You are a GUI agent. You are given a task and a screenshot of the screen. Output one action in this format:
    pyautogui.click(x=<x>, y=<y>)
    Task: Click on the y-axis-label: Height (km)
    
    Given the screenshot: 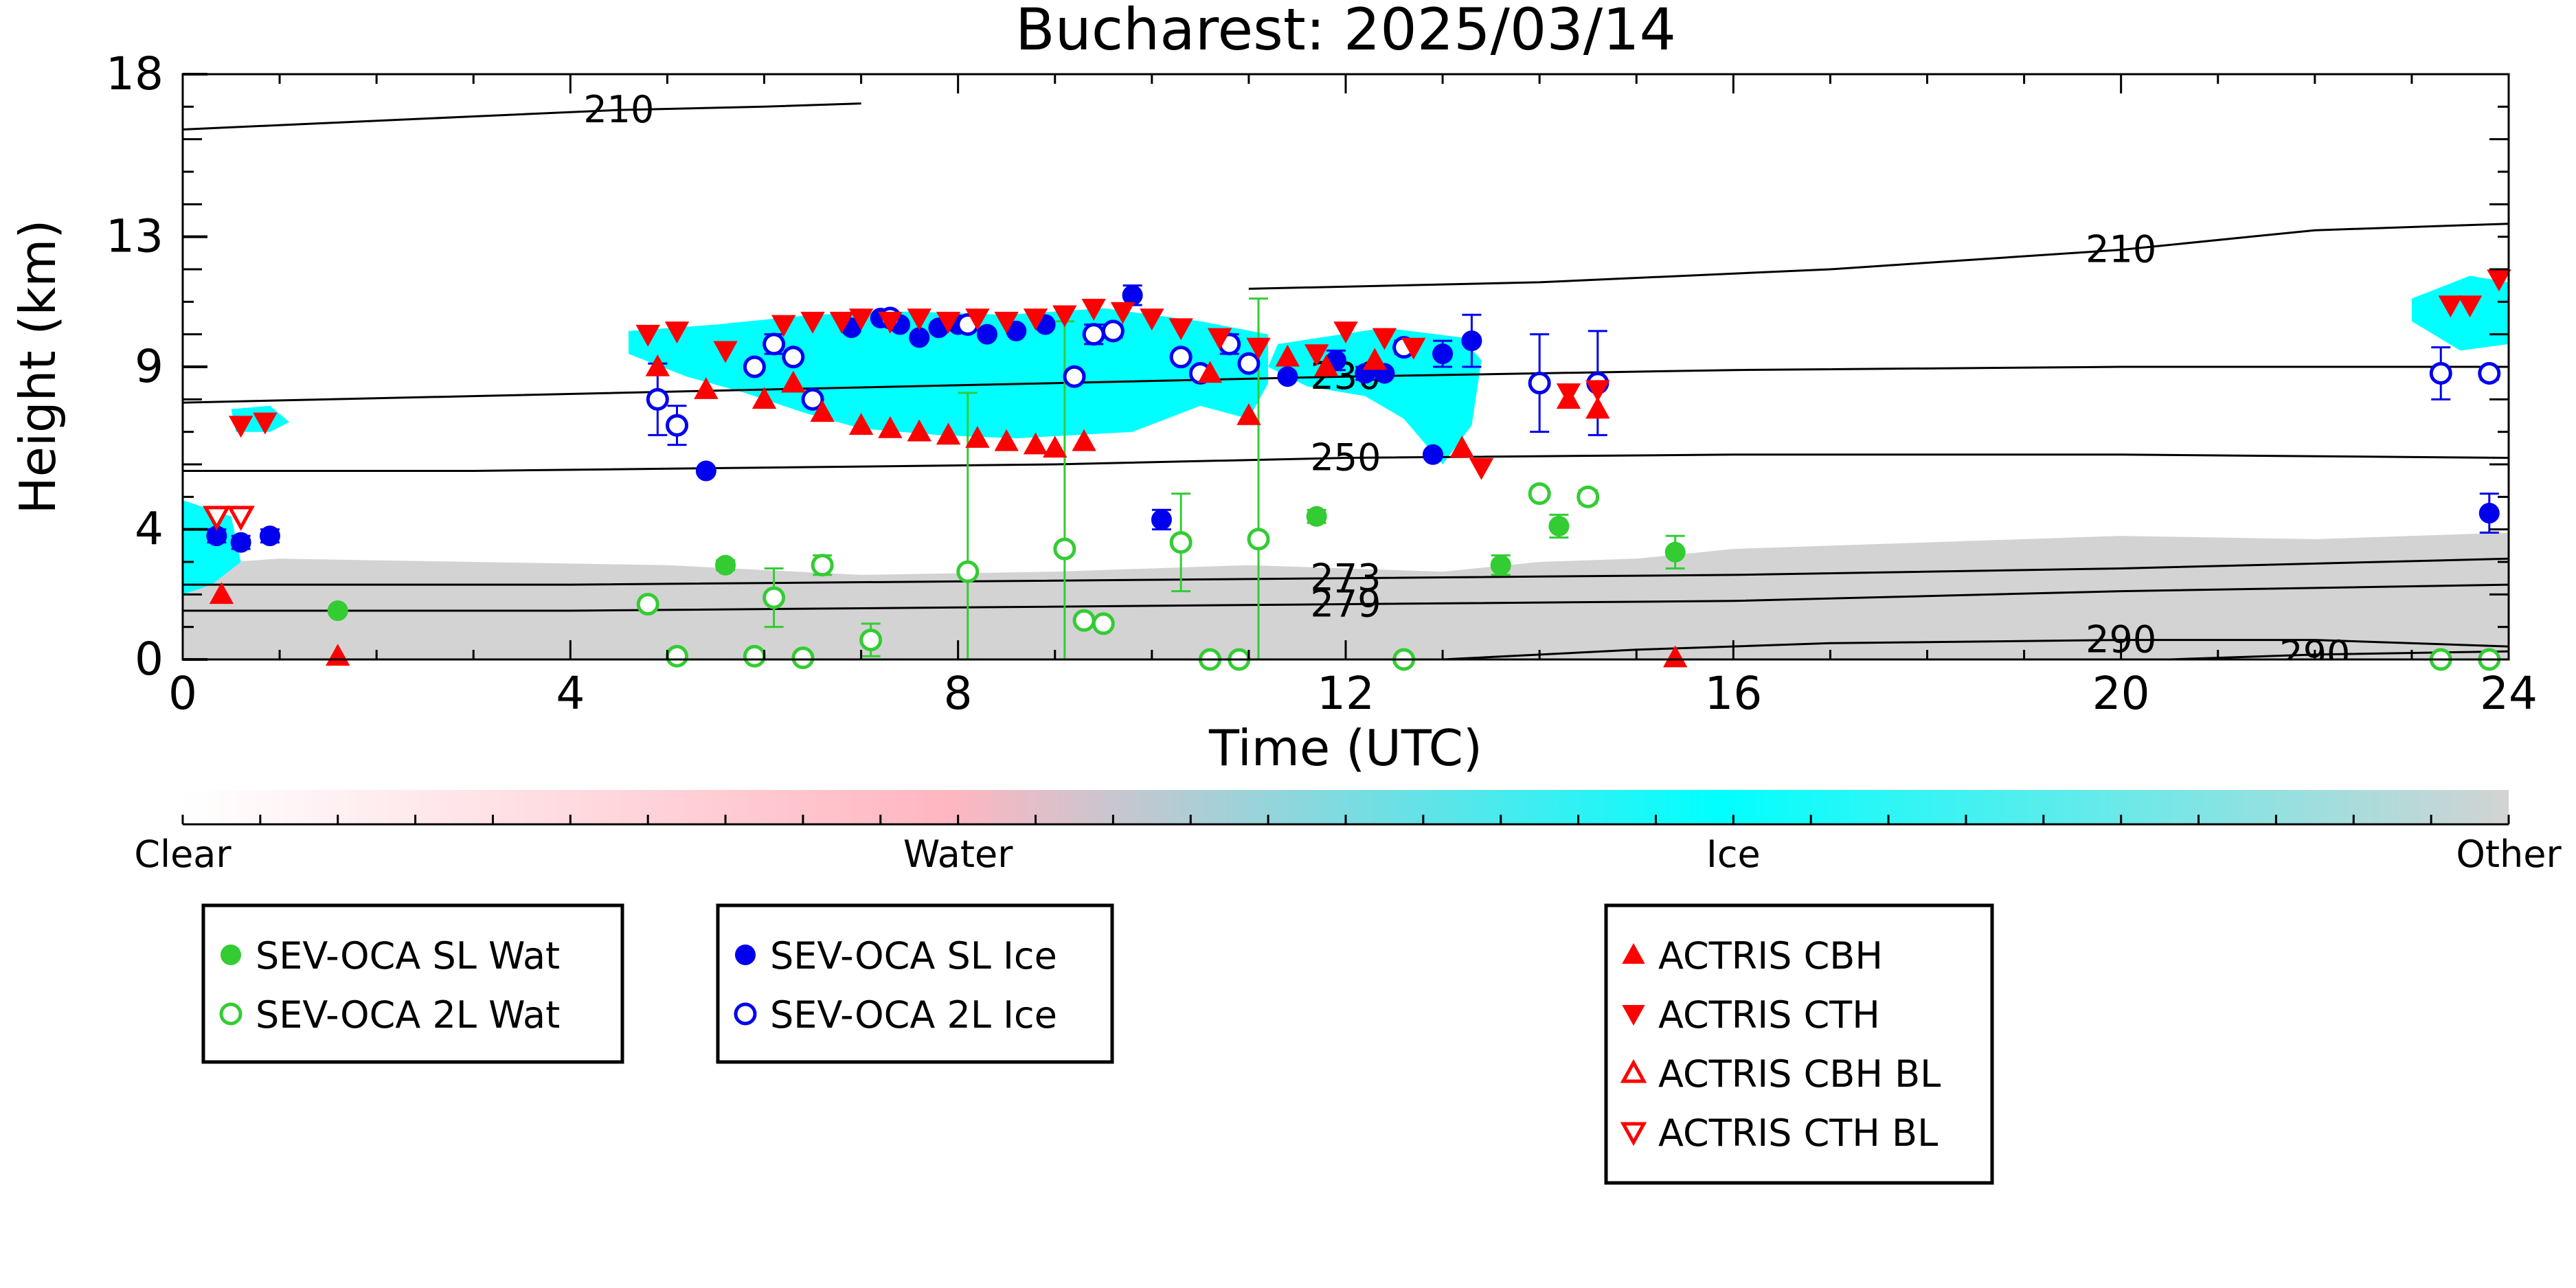 What is the action you would take?
    pyautogui.click(x=38, y=367)
    